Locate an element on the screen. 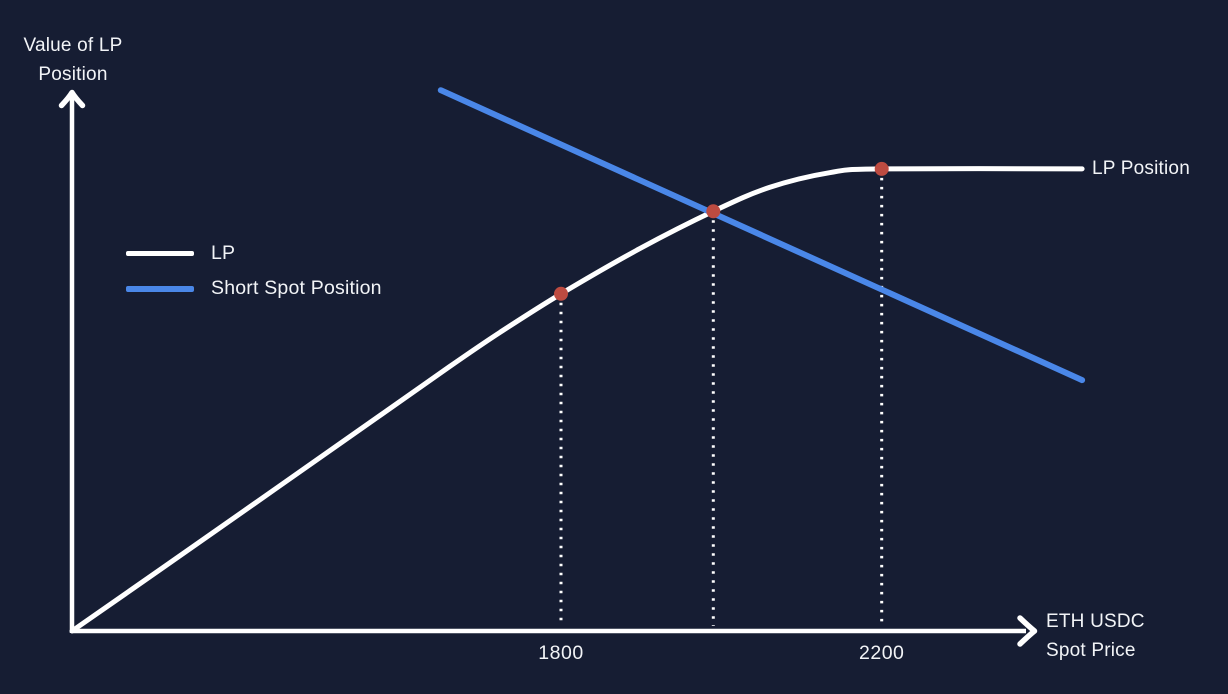  x-axis-title-line2: Spot Price is located at coordinates (1091, 650).